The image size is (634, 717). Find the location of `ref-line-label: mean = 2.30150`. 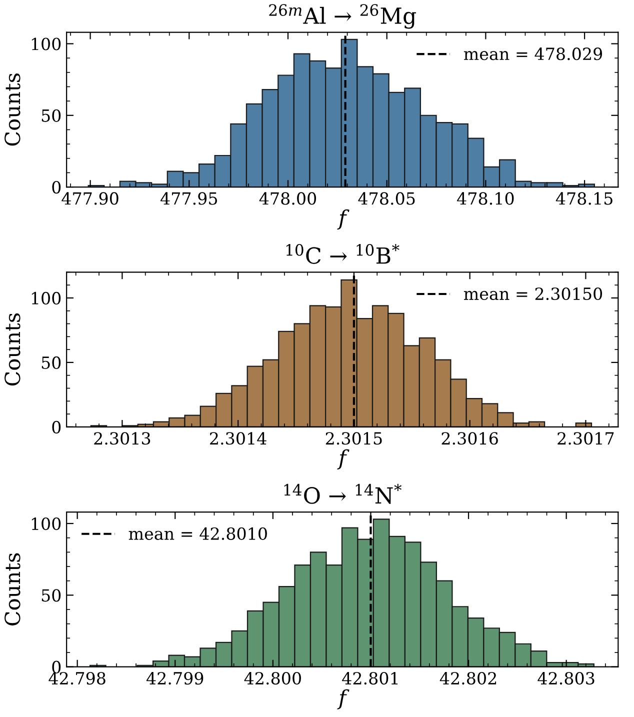

ref-line-label: mean = 2.30150 is located at coordinates (533, 293).